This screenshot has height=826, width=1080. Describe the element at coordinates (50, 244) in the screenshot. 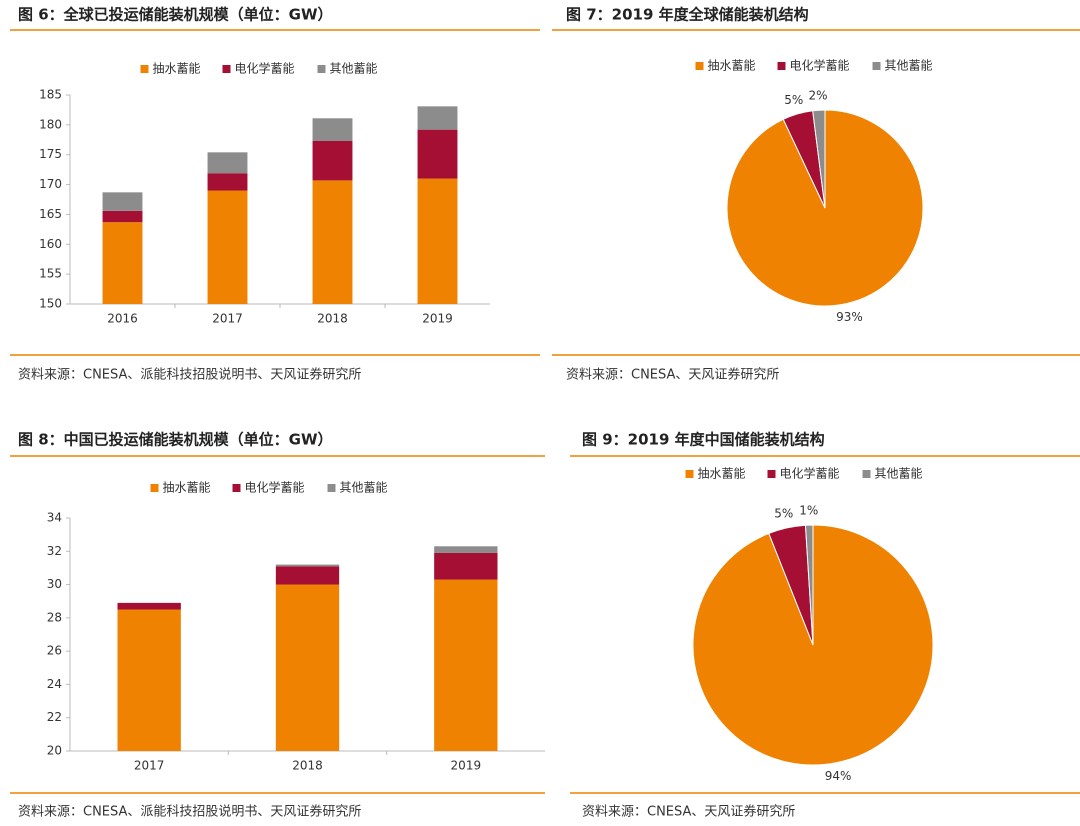

I see `y-tick-label: 160` at that location.